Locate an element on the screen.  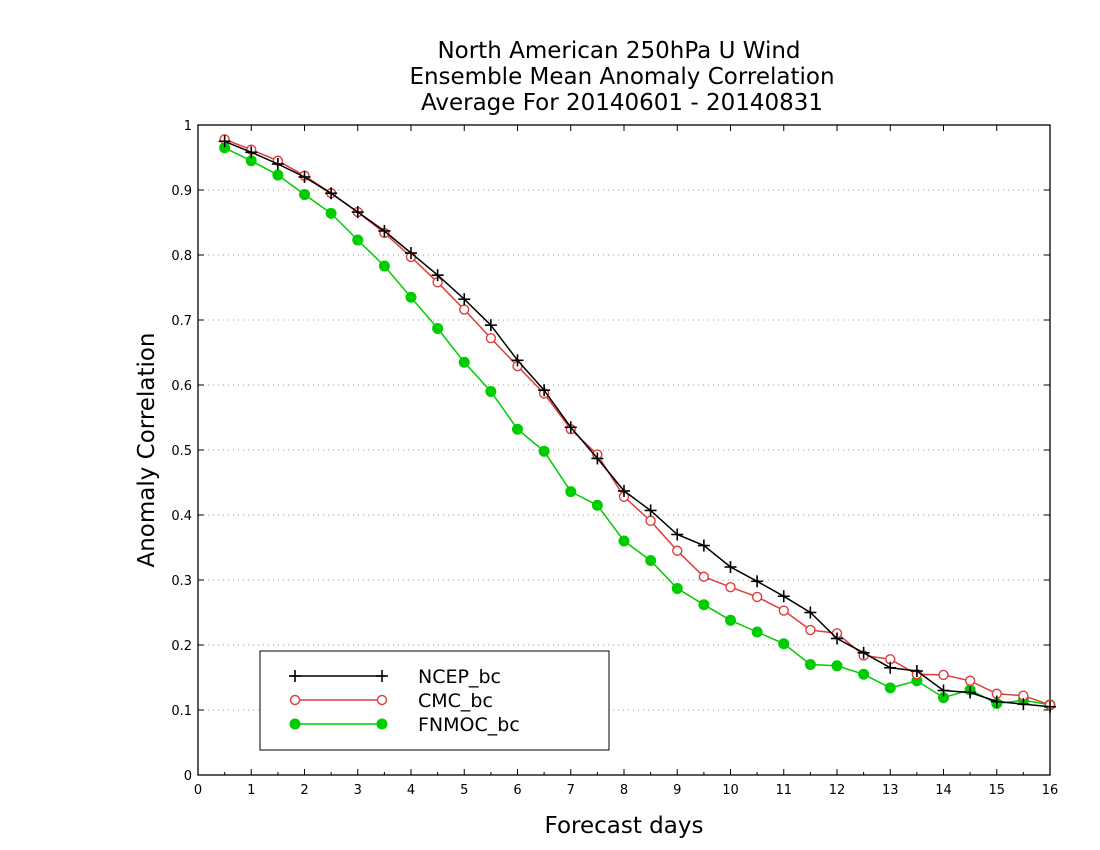
x-tick-label-3: 3 is located at coordinates (358, 790).